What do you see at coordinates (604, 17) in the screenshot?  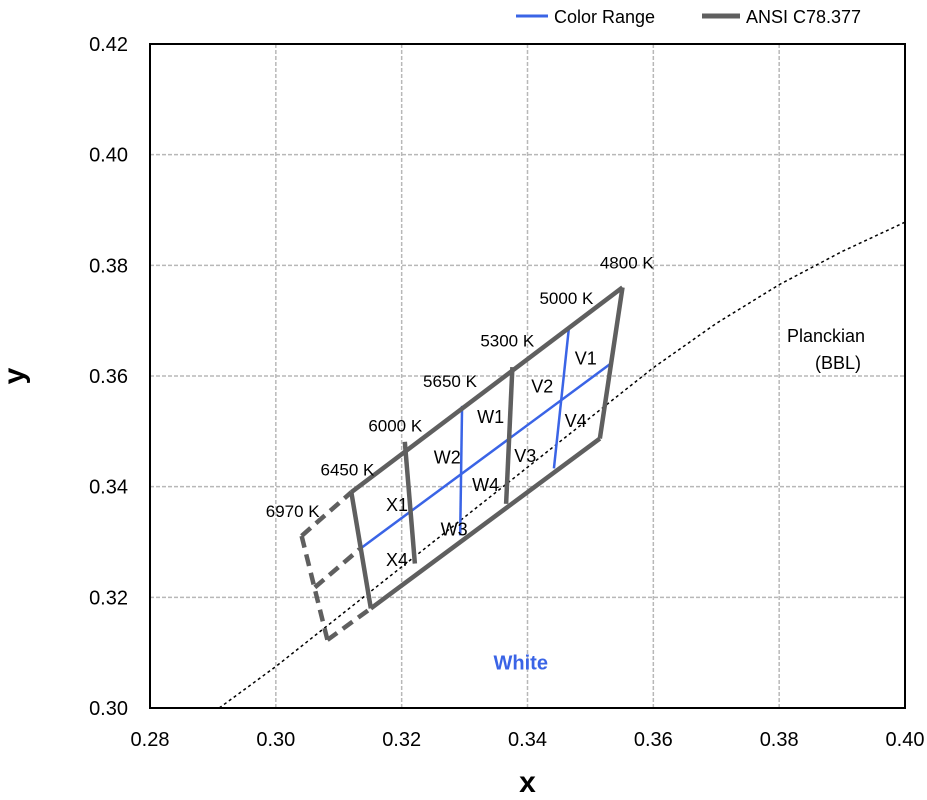 I see `legend-label-color-range: Color Range` at bounding box center [604, 17].